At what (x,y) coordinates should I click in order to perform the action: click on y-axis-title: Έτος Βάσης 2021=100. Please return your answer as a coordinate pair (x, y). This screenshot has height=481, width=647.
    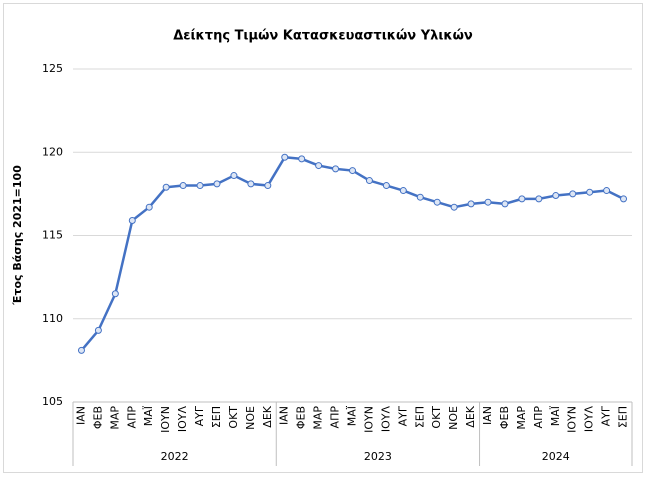
    Looking at the image, I should click on (17, 235).